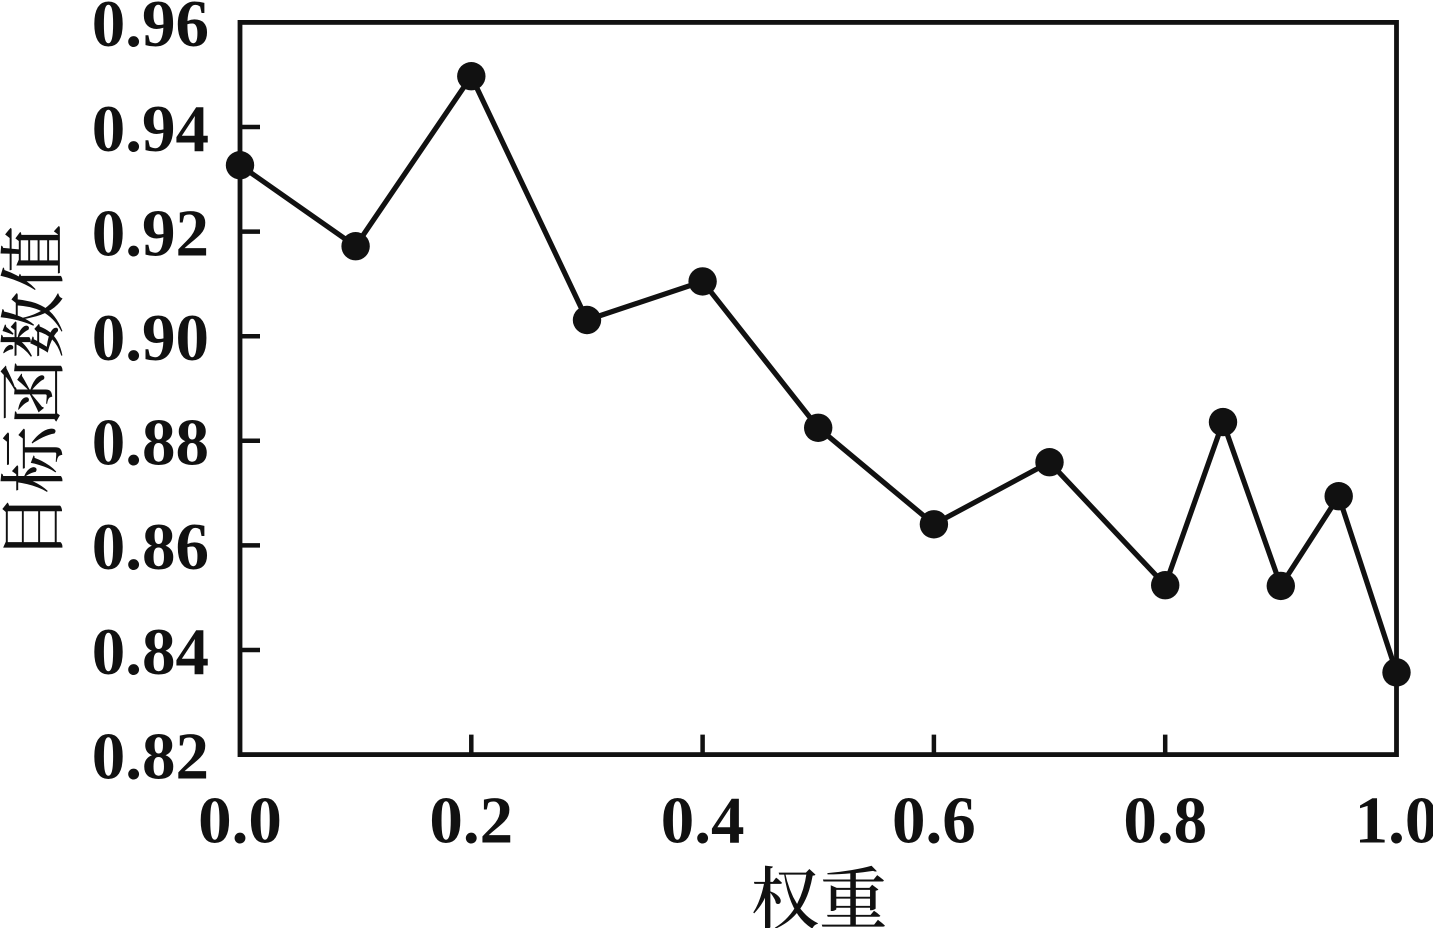 The width and height of the screenshot is (1433, 928). Describe the element at coordinates (150, 338) in the screenshot. I see `svg-text: 0.90` at that location.